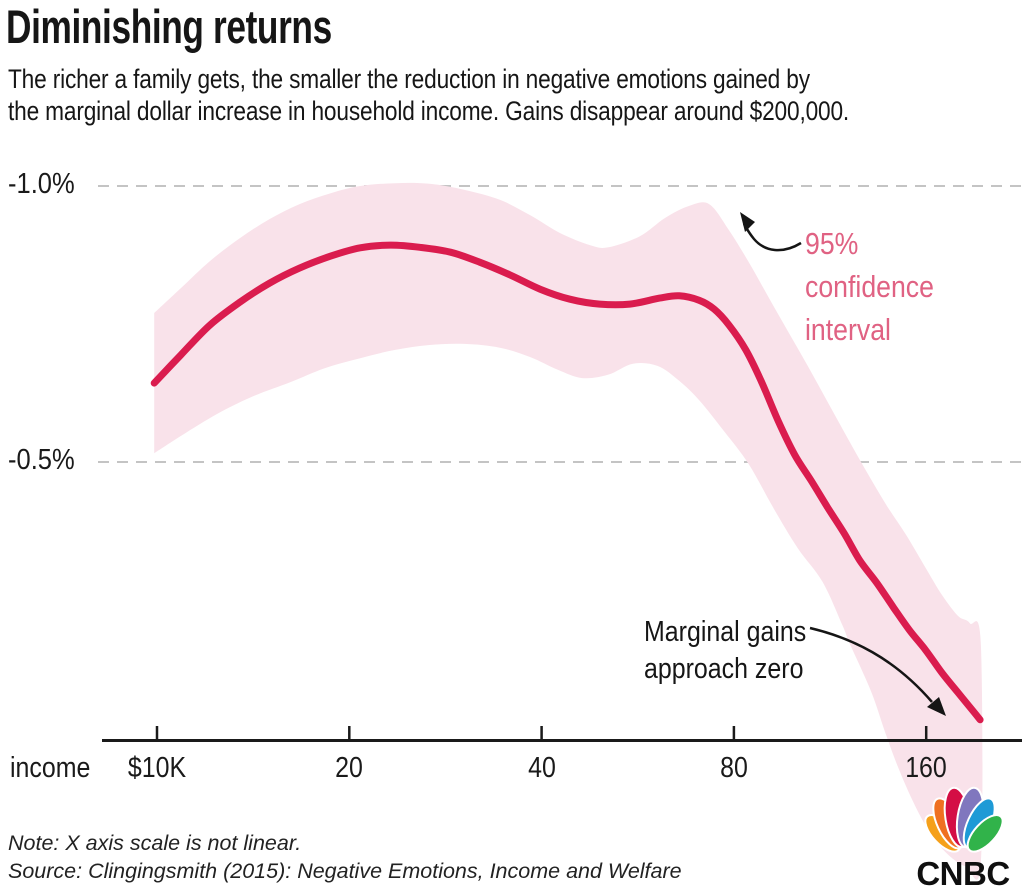 Image resolution: width=1024 pixels, height=896 pixels. What do you see at coordinates (725, 651) in the screenshot?
I see `marginal-gains-label: Marginal gains approach zero` at bounding box center [725, 651].